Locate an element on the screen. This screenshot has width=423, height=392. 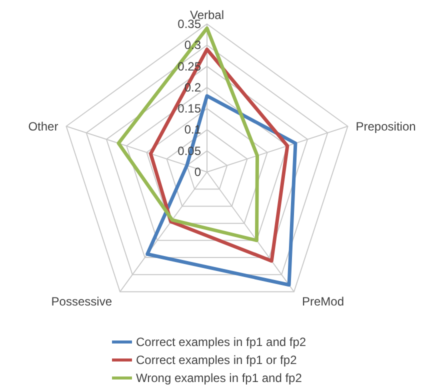
spoke-label: PreMod is located at coordinates (323, 301).